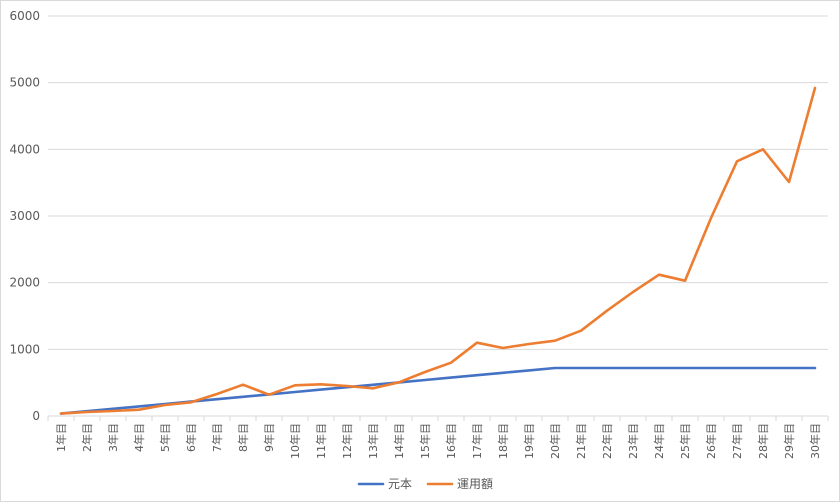  Describe the element at coordinates (165, 437) in the screenshot. I see `x-tick-label: 5年目` at that location.